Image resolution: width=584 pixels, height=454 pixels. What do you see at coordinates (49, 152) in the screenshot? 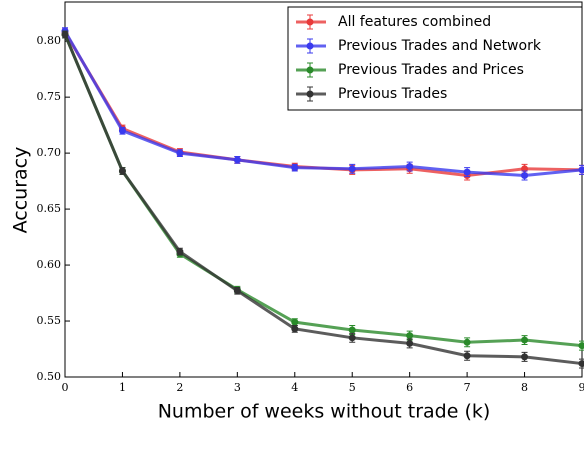
I see `y-tick-label: 0.70` at bounding box center [49, 152].